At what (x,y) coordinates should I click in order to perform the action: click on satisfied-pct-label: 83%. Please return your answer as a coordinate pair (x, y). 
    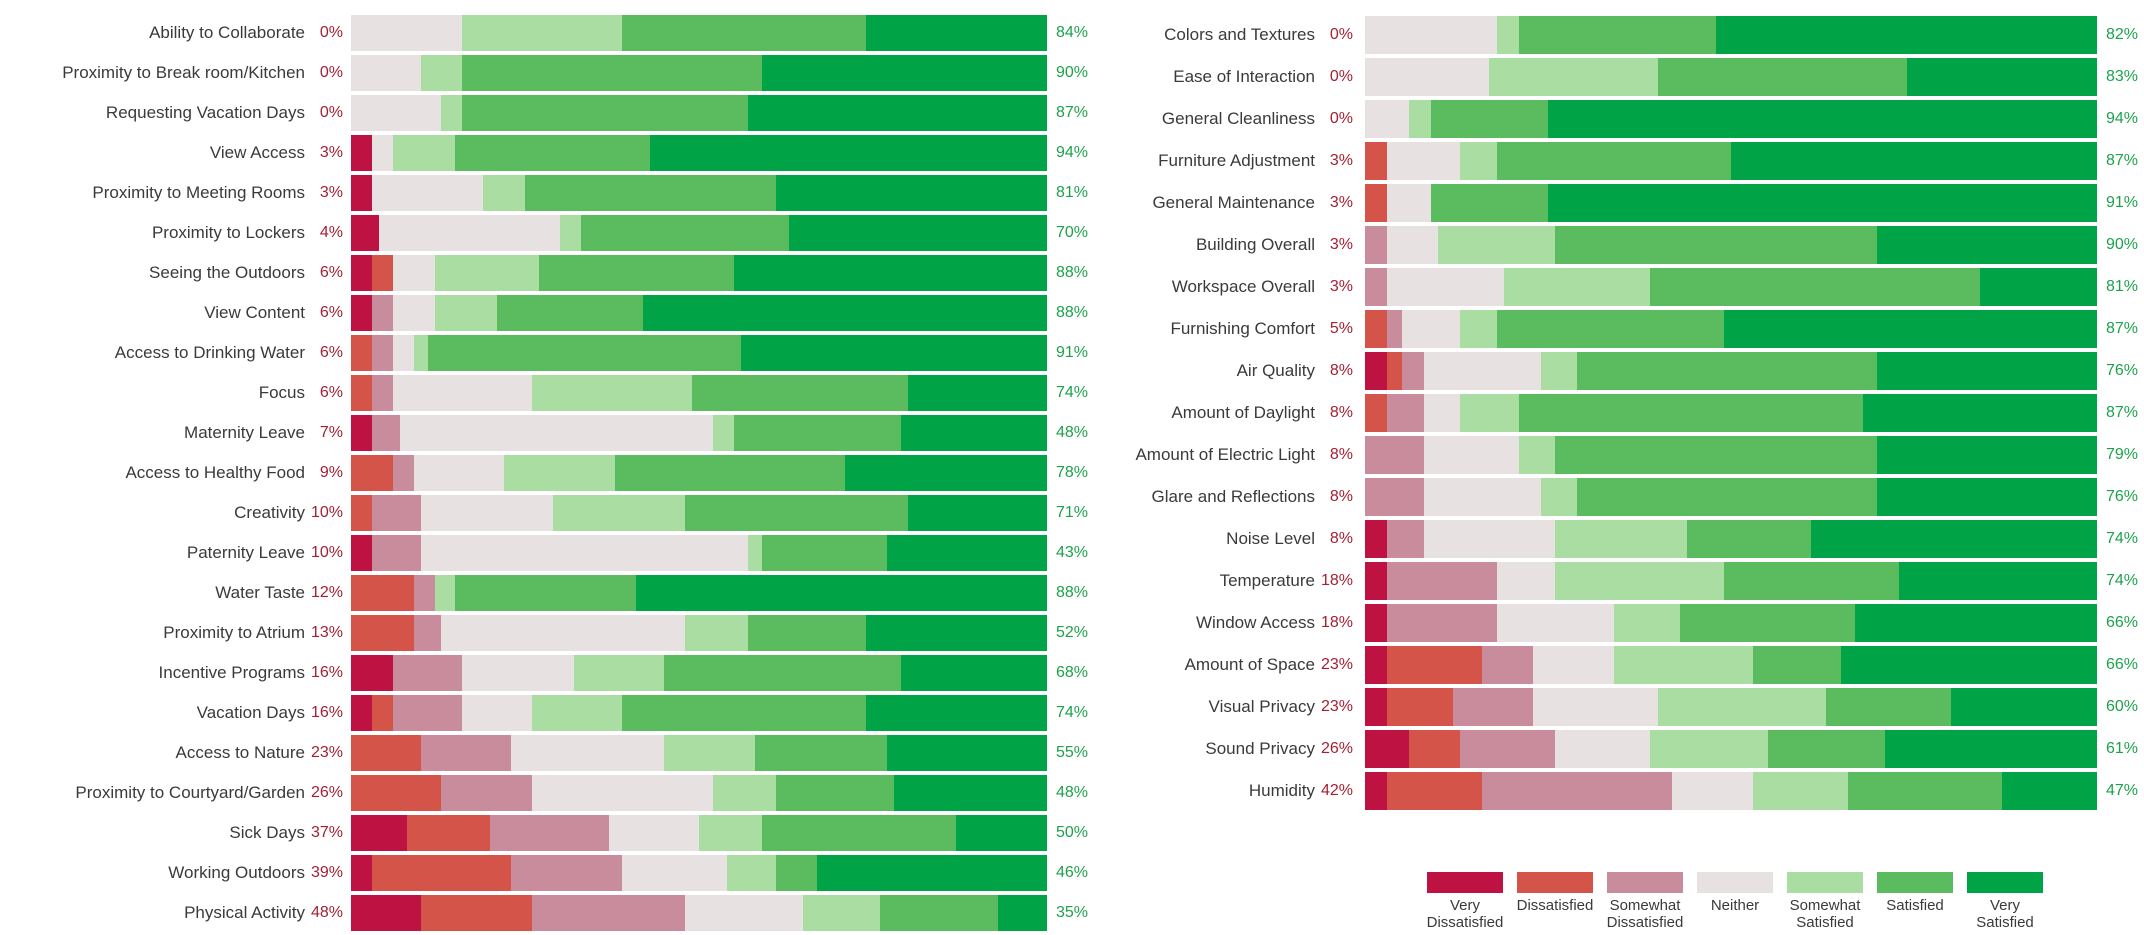
    Looking at the image, I should click on (2122, 76).